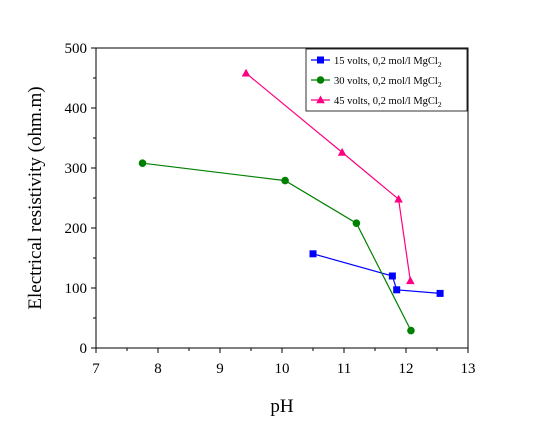 The image size is (549, 421). Describe the element at coordinates (344, 369) in the screenshot. I see `x-tick-label: 11` at that location.